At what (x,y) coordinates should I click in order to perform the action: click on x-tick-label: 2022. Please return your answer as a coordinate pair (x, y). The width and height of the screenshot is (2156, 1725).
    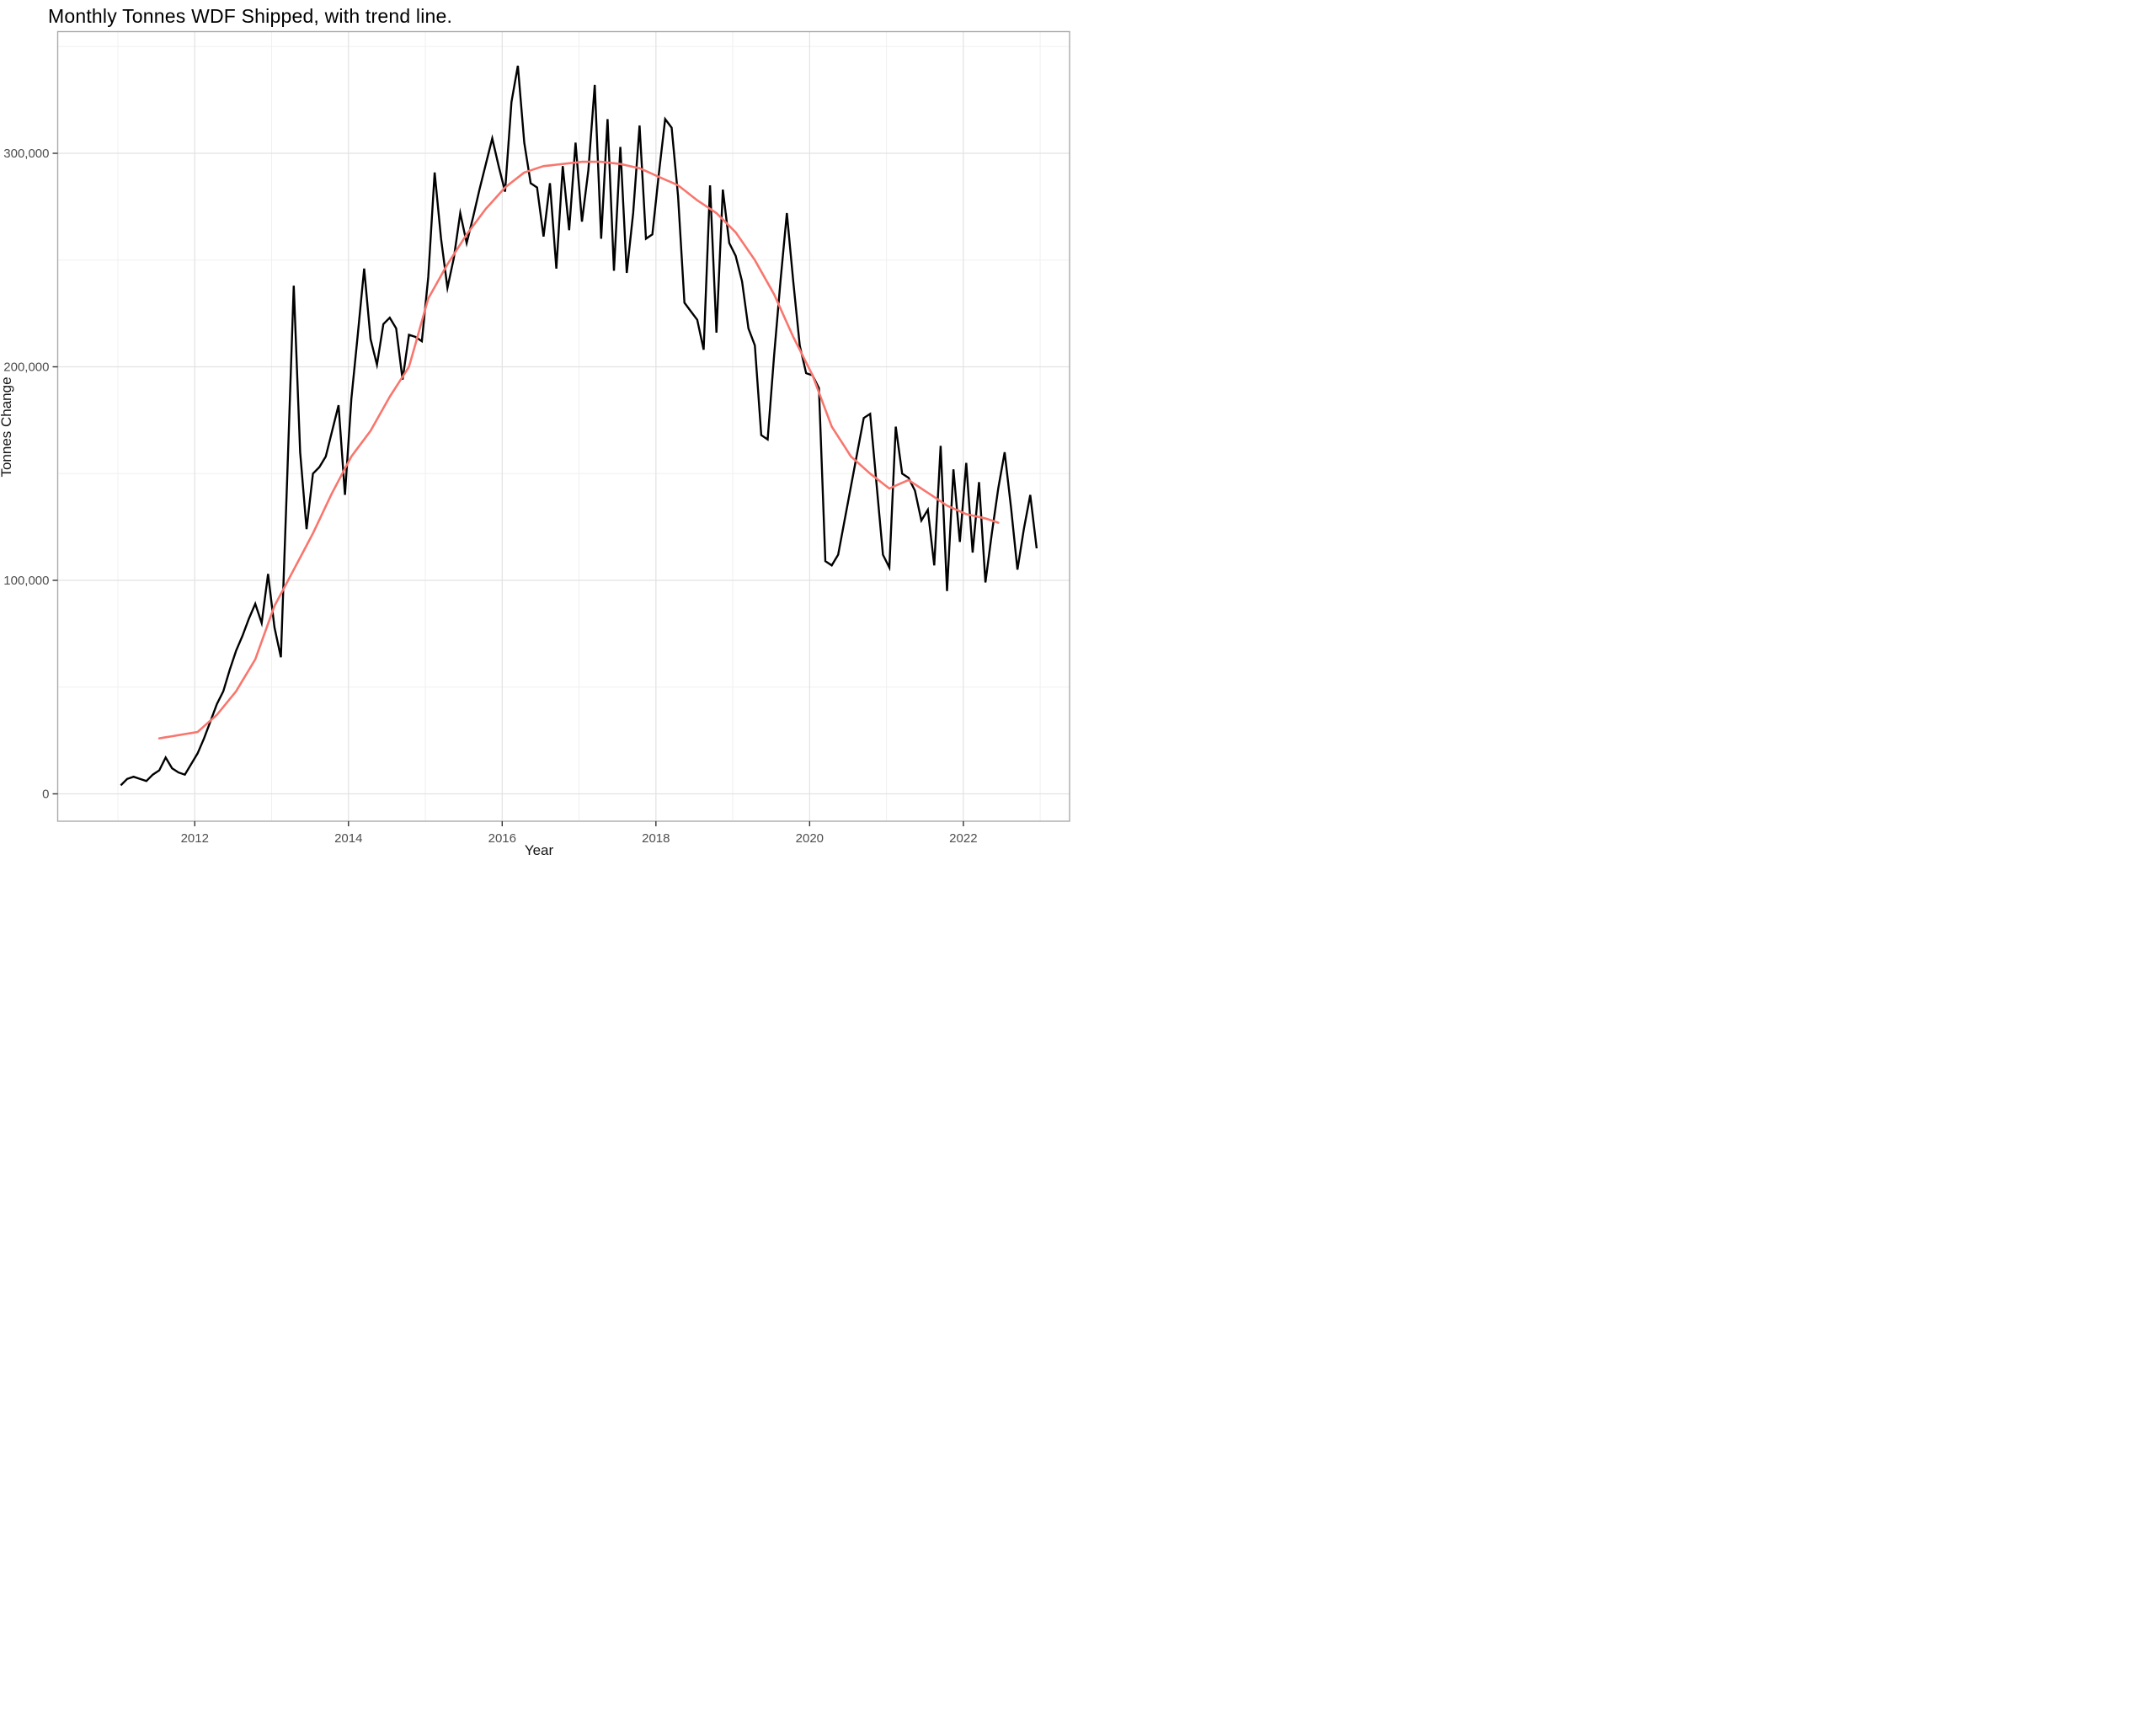
    Looking at the image, I should click on (963, 838).